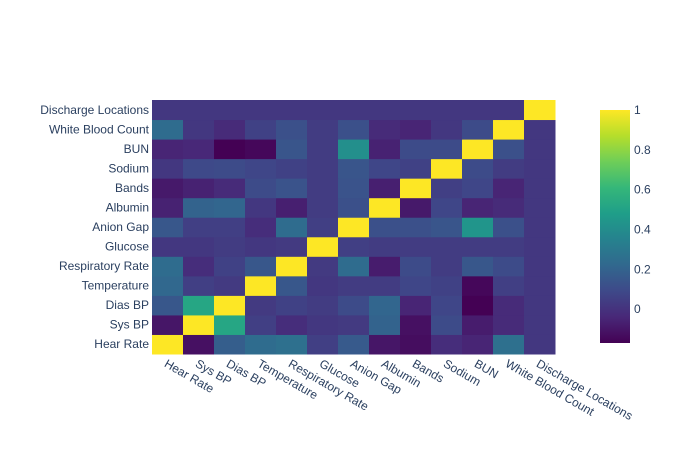  I want to click on y-tick-label: Bands, so click(132, 188).